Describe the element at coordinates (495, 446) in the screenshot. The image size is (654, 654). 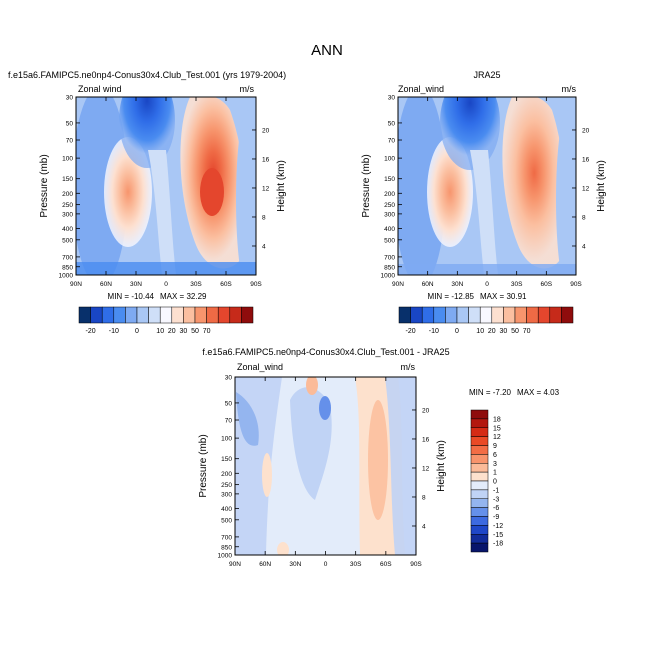
I see `colorbar-diff-label: 9` at that location.